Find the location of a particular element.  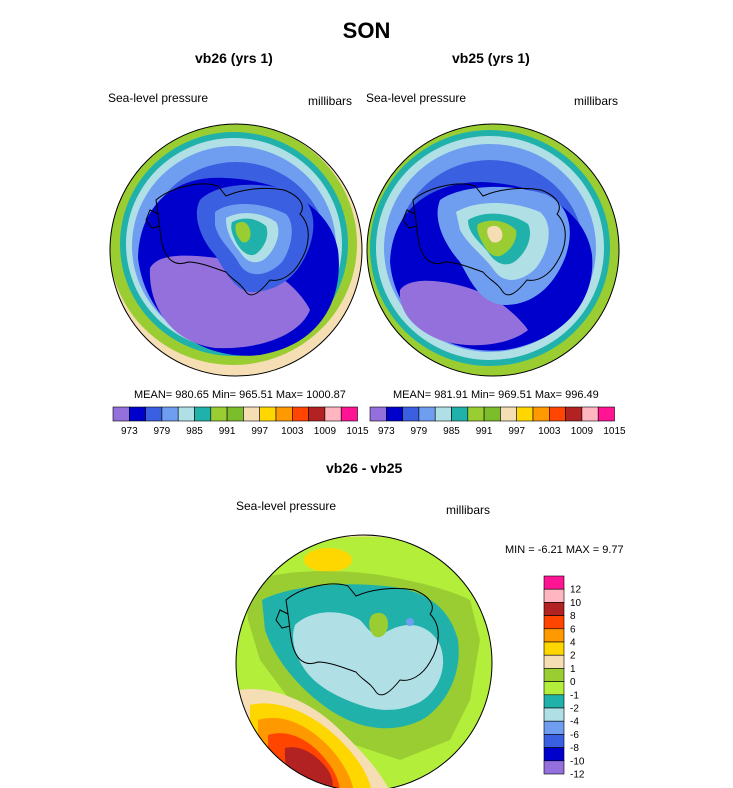

cb2-tick-label: 997 is located at coordinates (516, 431).